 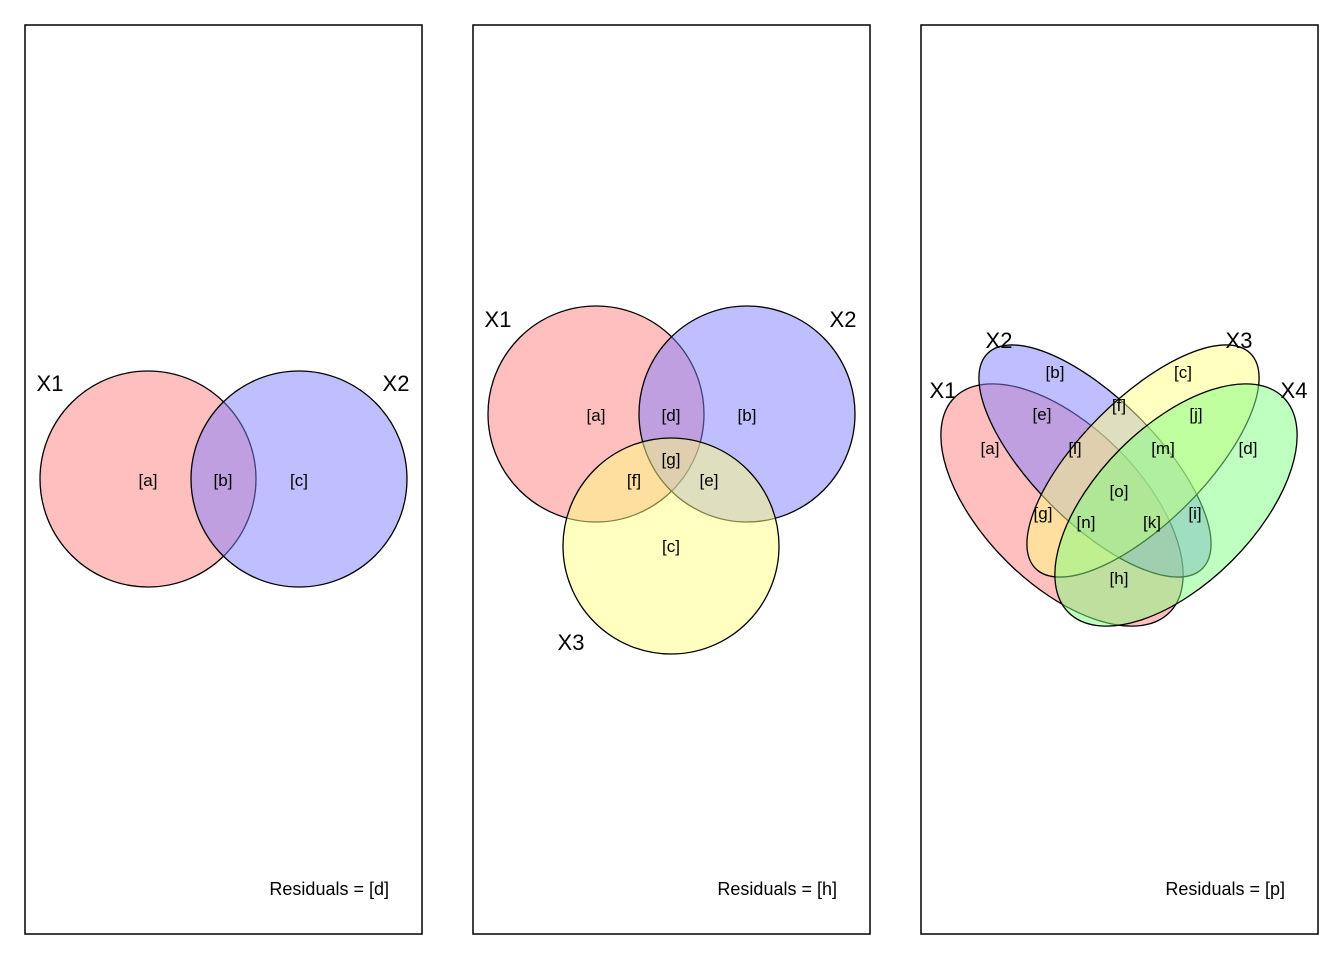 What do you see at coordinates (1152, 522) in the screenshot?
I see `region-label-k: [k]` at bounding box center [1152, 522].